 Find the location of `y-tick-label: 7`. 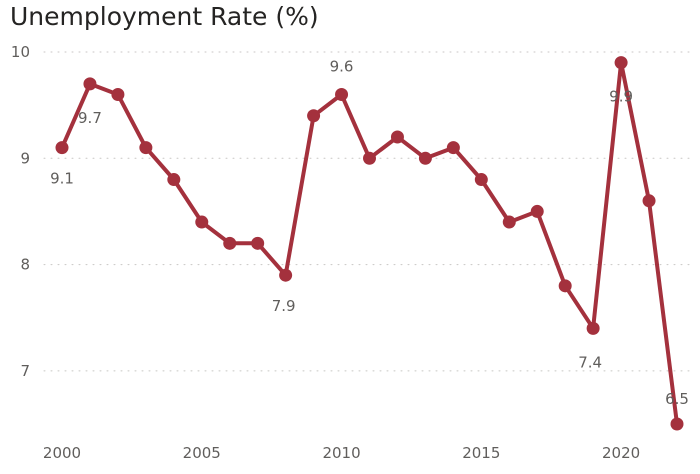

y-tick-label: 7 is located at coordinates (25, 371).